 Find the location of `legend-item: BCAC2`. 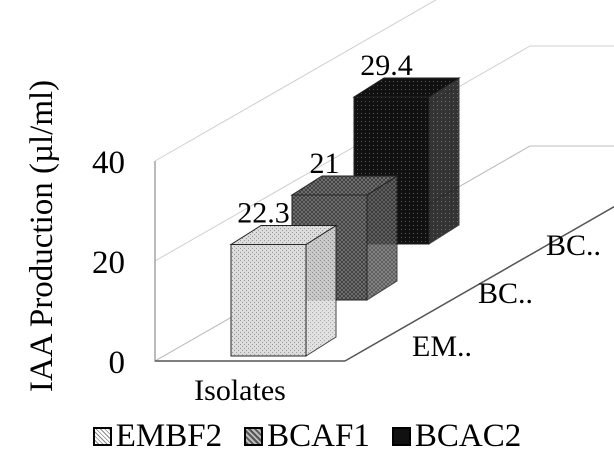

legend-item: BCAC2 is located at coordinates (456, 436).